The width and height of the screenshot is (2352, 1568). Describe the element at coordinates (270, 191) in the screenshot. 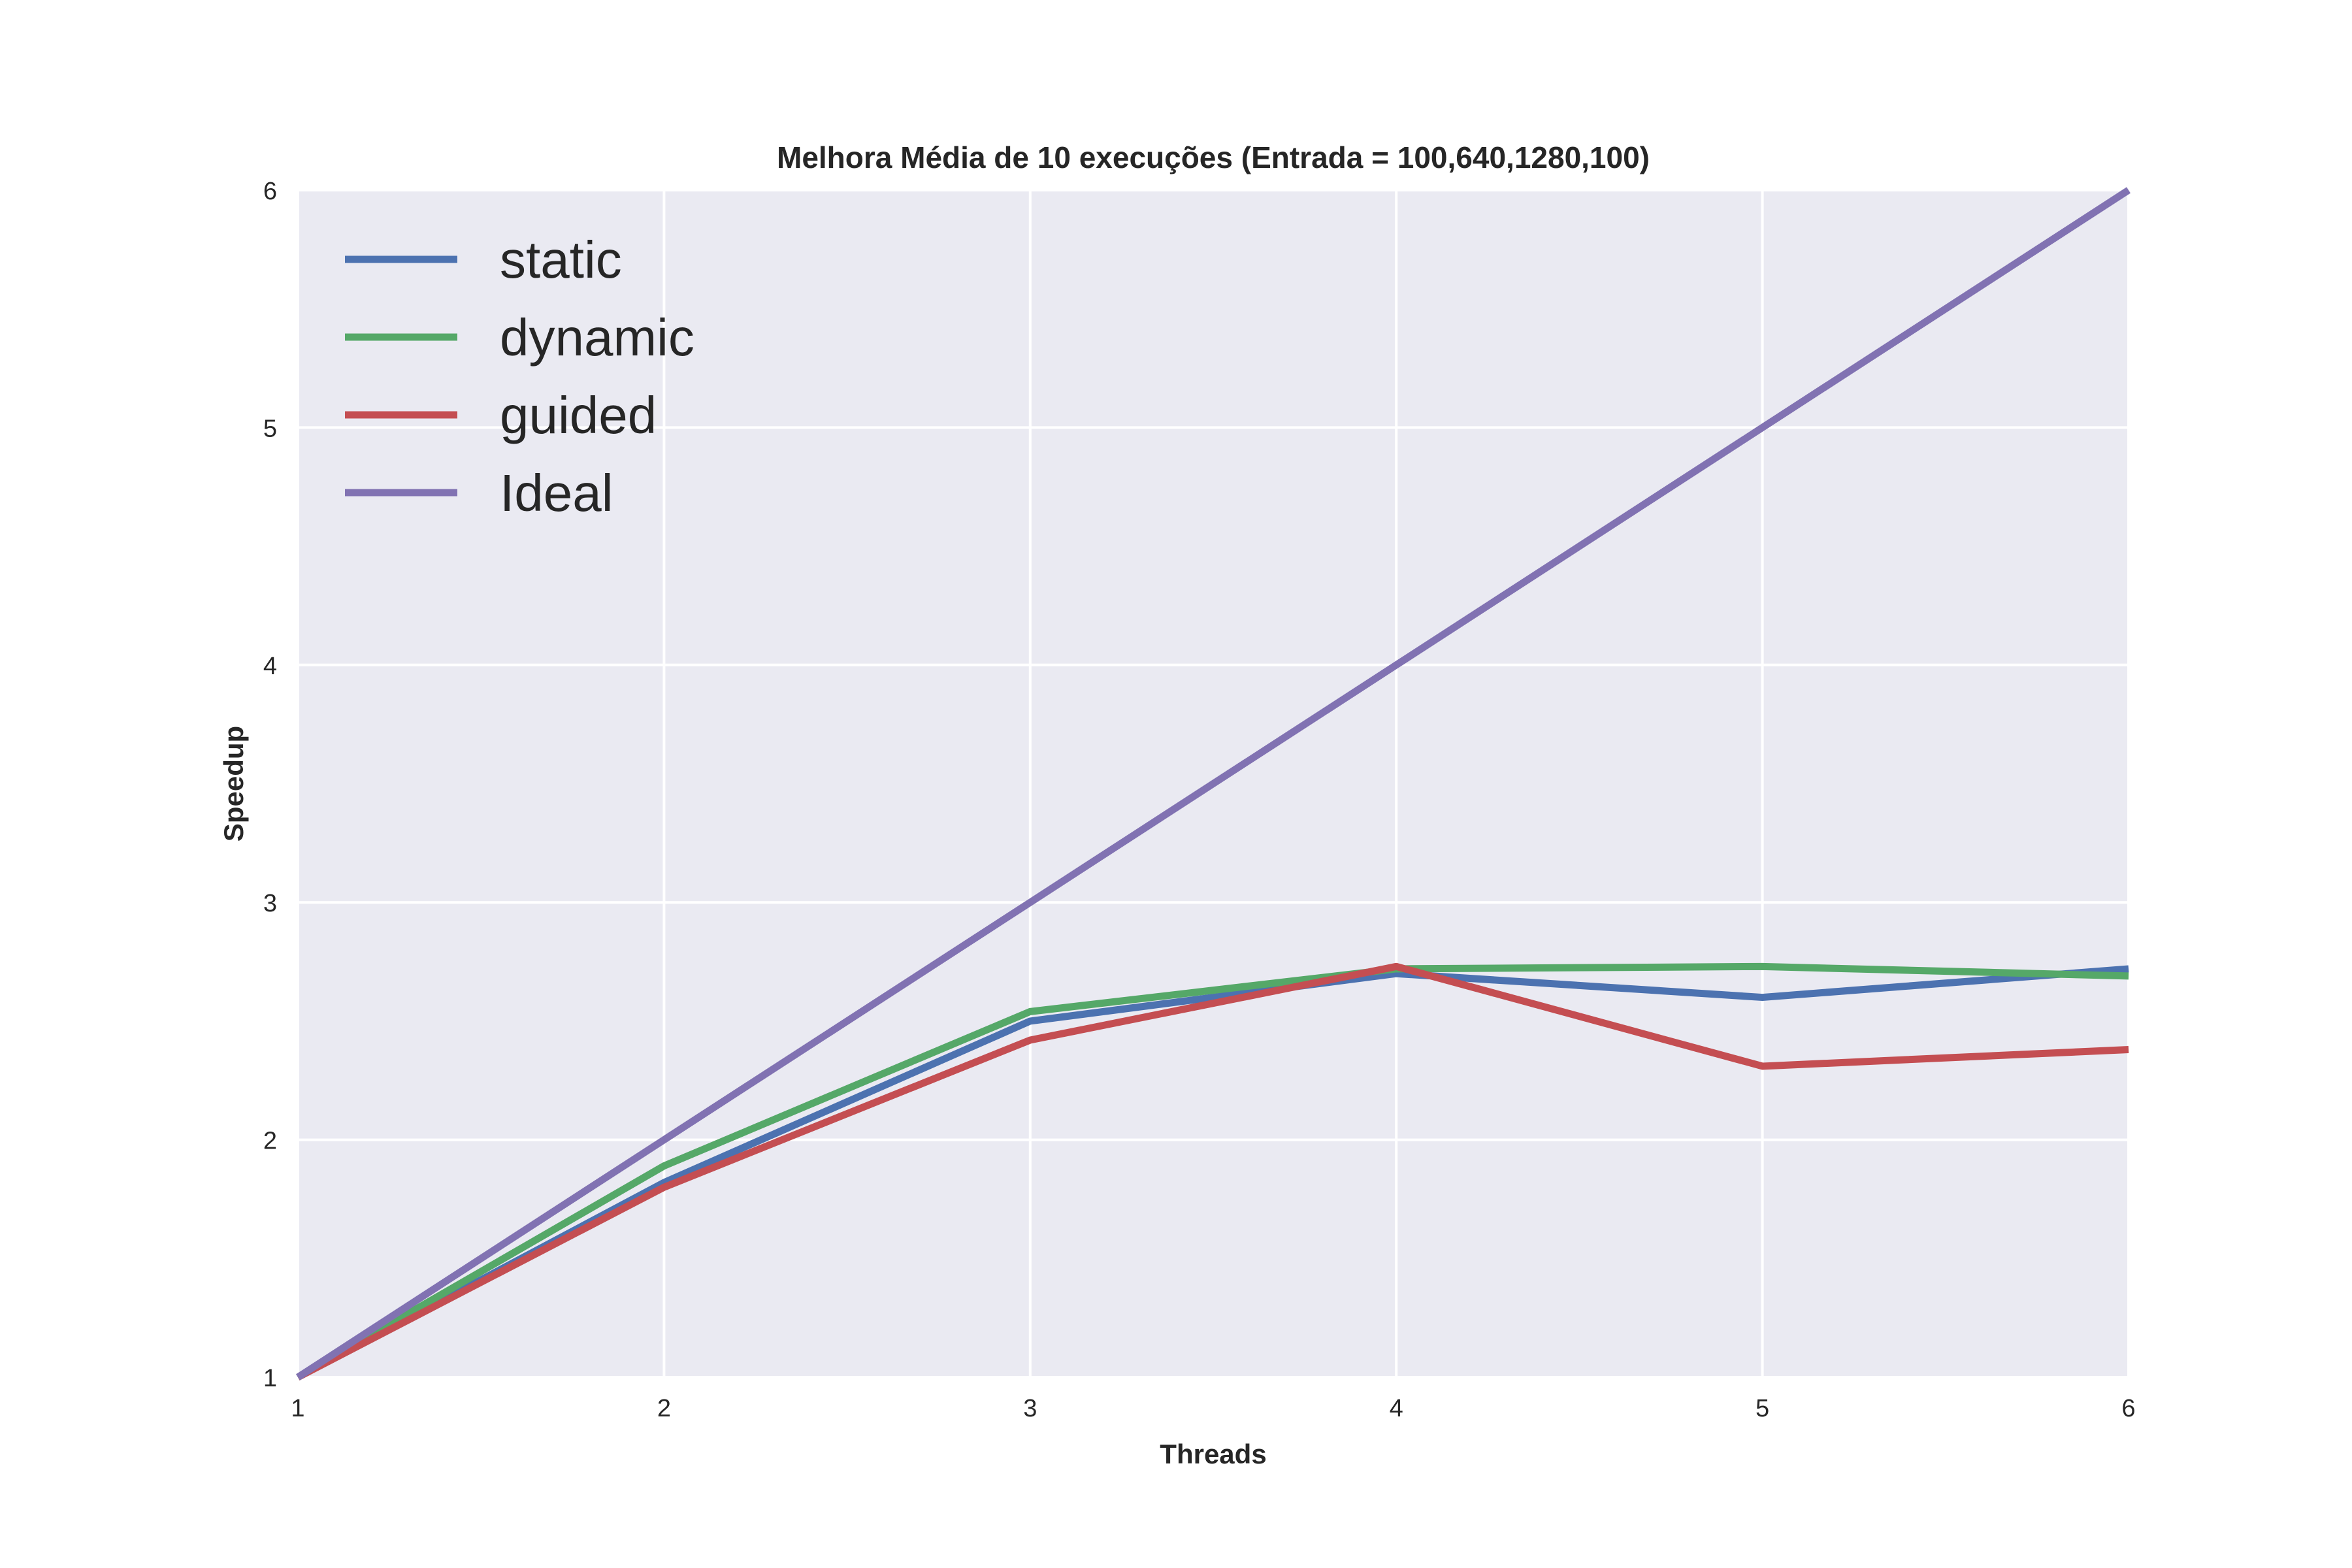

I see `y-tick-label: 6` at that location.